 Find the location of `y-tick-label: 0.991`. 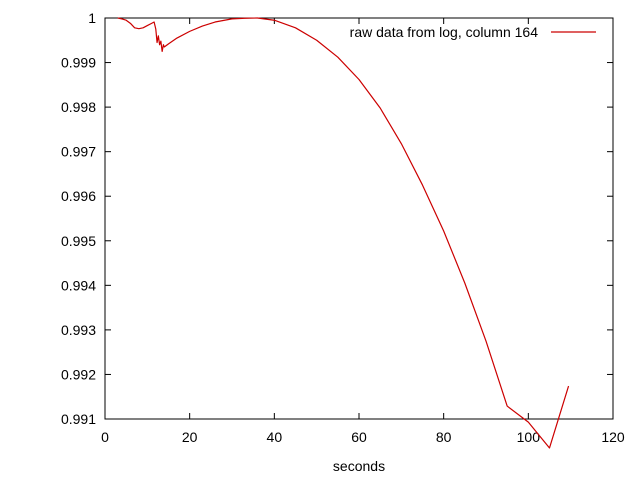

y-tick-label: 0.991 is located at coordinates (78, 419).